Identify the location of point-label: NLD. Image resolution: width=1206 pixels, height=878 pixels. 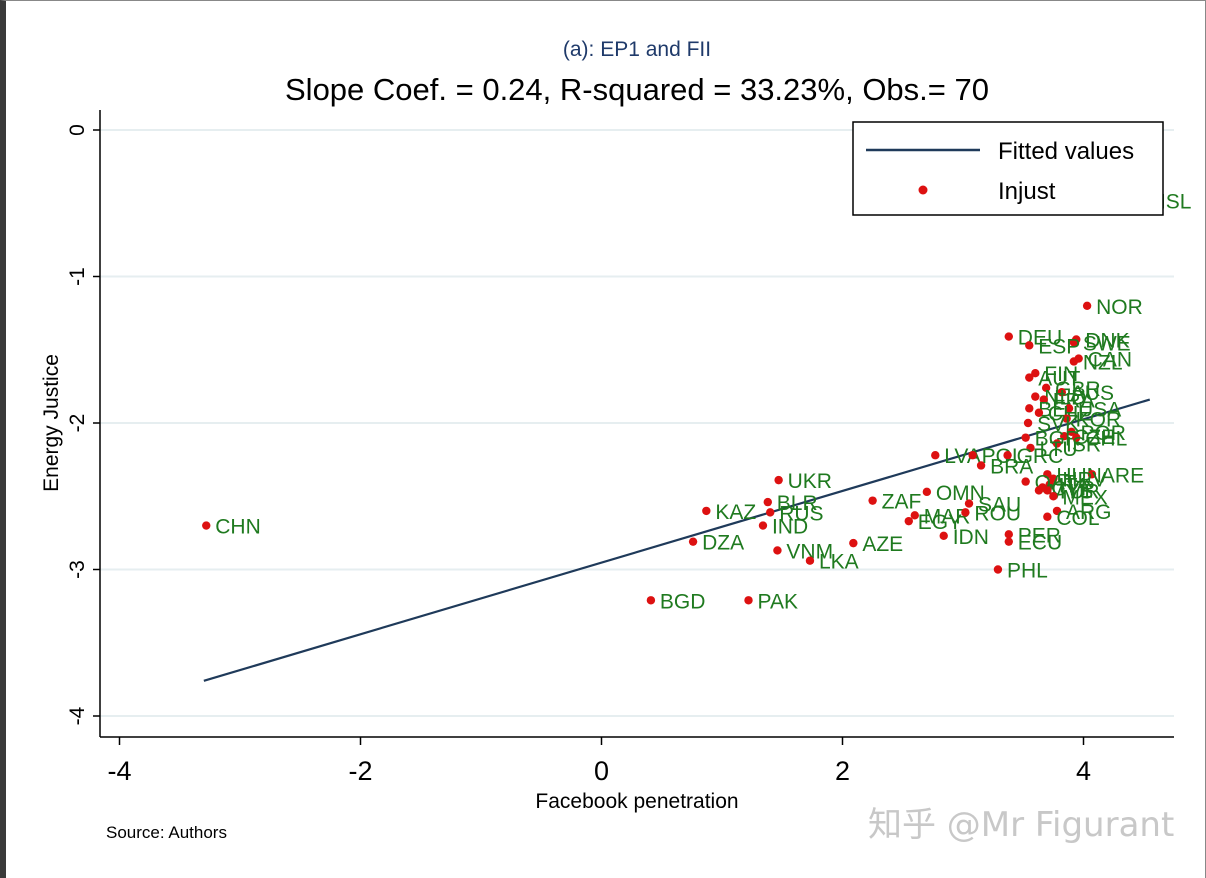
(1065, 398).